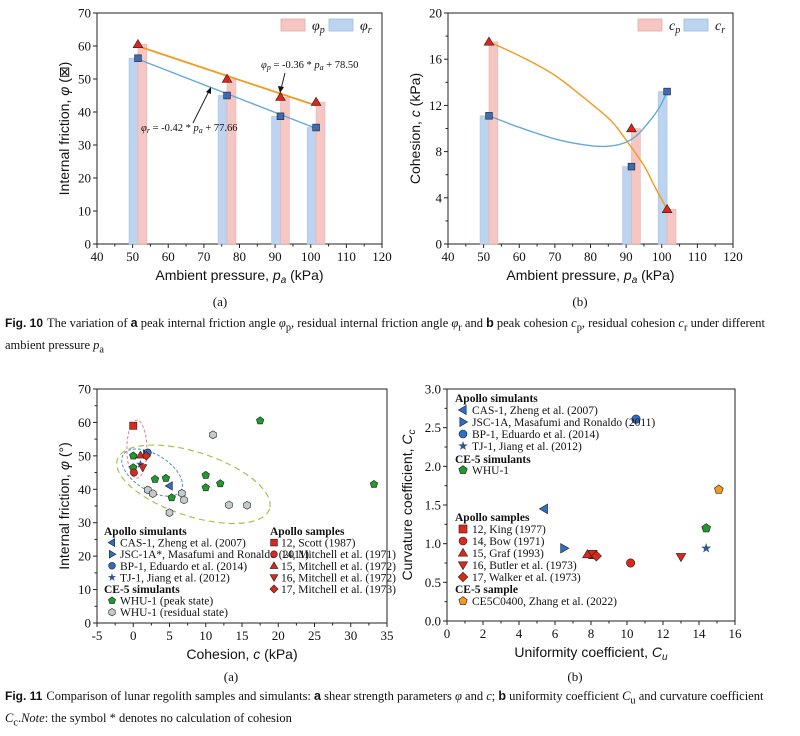  What do you see at coordinates (650, 25) in the screenshot?
I see `legend-swatch` at bounding box center [650, 25].